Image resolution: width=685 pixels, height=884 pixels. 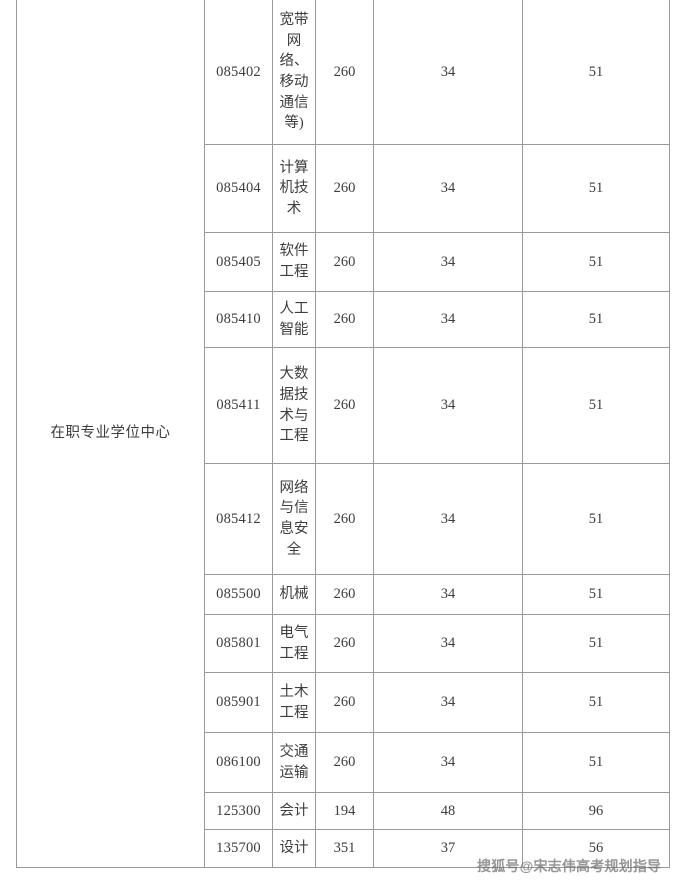 What do you see at coordinates (238, 848) in the screenshot?
I see `major-code-cell: 135700` at bounding box center [238, 848].